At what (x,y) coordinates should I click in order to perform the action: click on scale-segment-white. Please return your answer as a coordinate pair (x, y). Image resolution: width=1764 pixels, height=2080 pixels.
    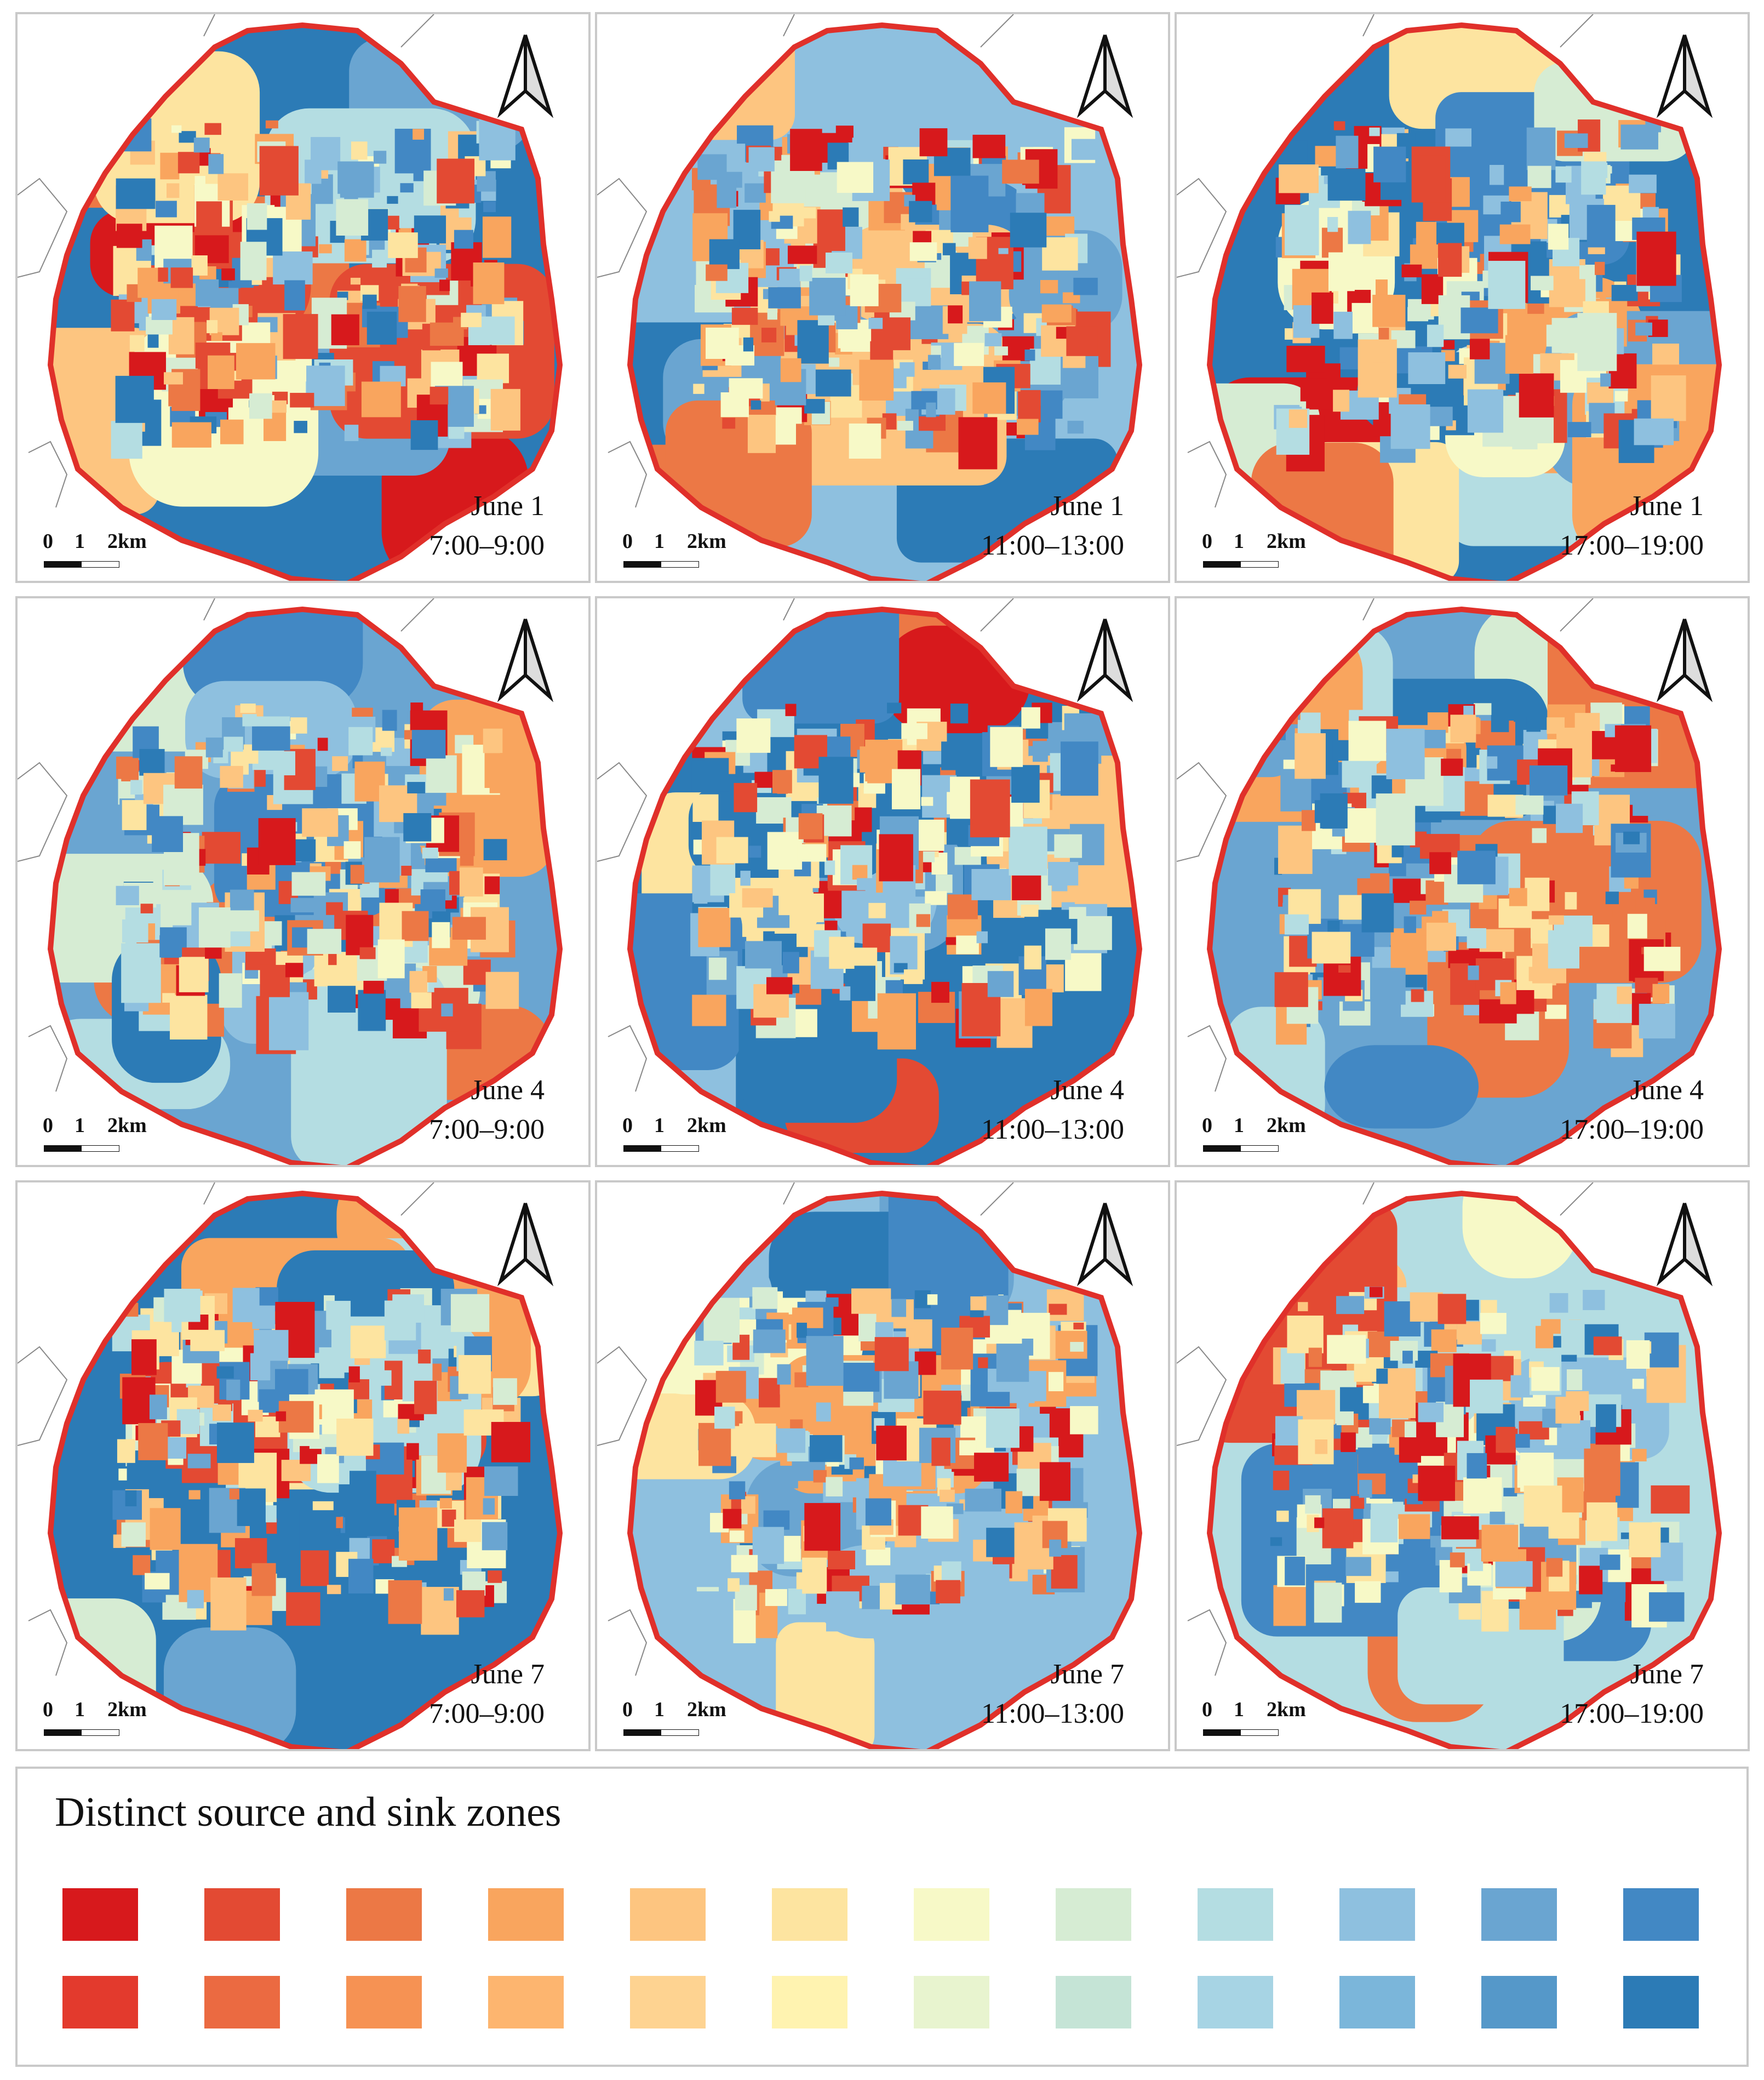
    Looking at the image, I should click on (100, 564).